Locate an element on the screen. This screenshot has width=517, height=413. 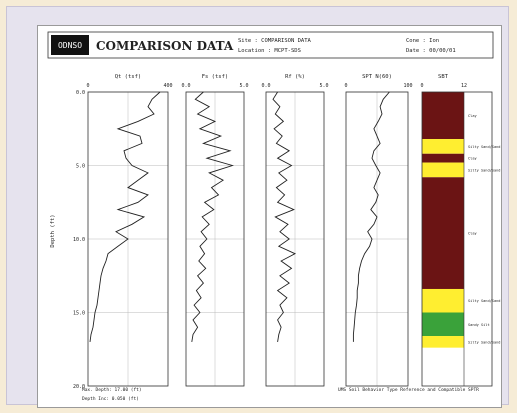
panel-title-rf: Rf (%) is located at coordinates (295, 77).